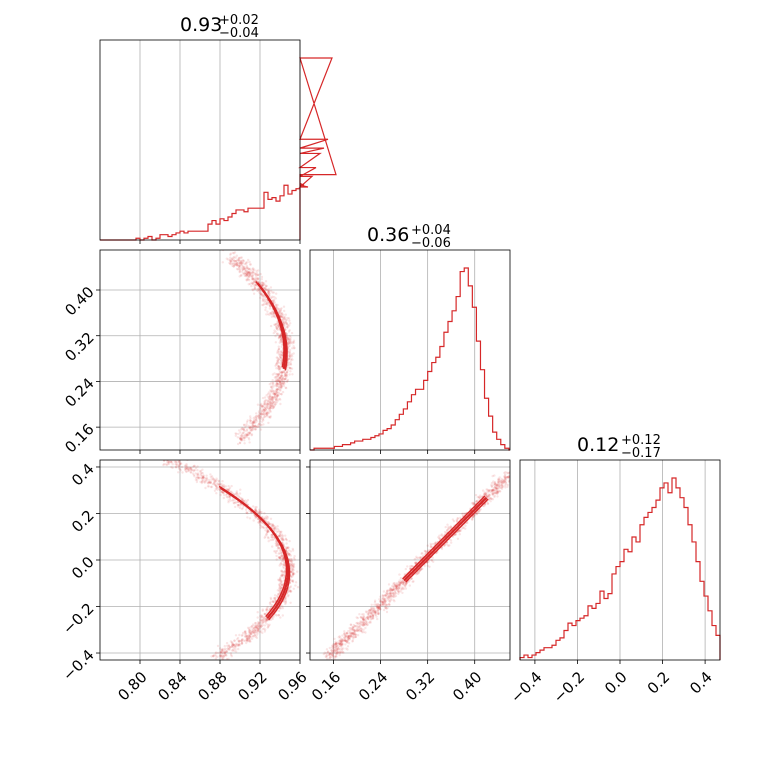 Image resolution: width=760 pixels, height=760 pixels. I want to click on contour-line, so click(445, 539).